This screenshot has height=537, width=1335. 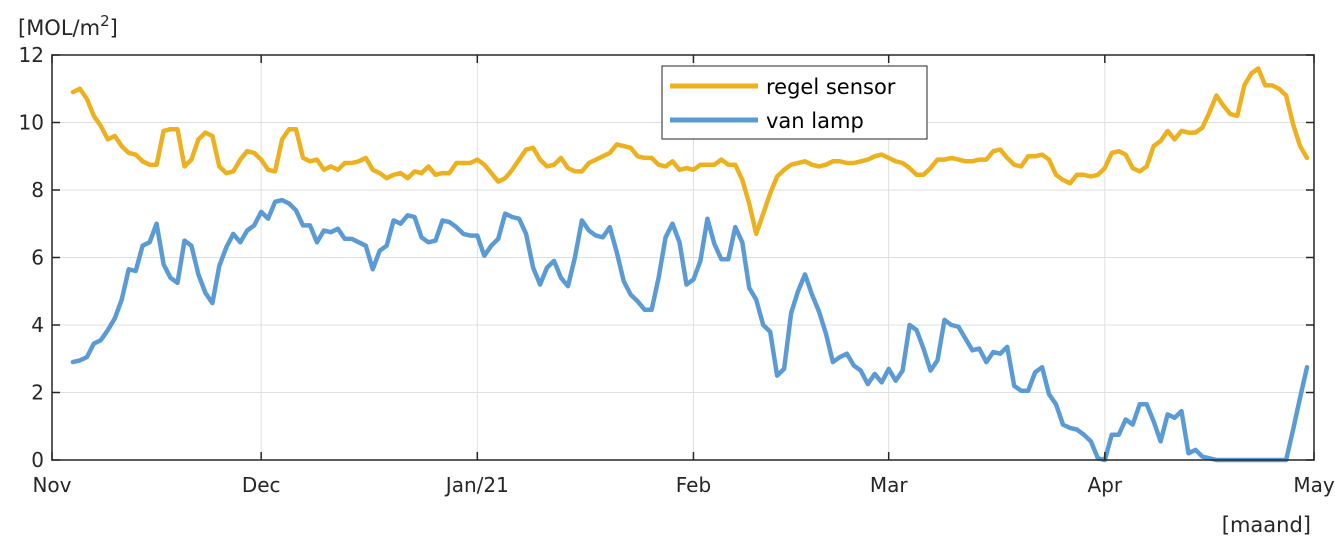 I want to click on legend-box, so click(x=794, y=102).